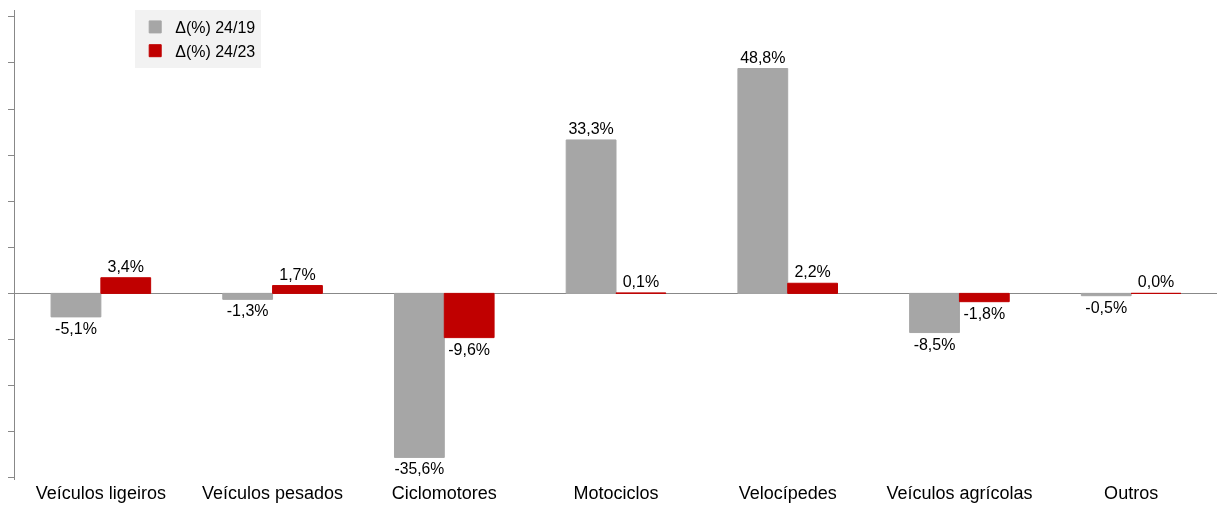 The height and width of the screenshot is (520, 1222). Describe the element at coordinates (591, 128) in the screenshot. I see `data-label: 33,3%` at that location.